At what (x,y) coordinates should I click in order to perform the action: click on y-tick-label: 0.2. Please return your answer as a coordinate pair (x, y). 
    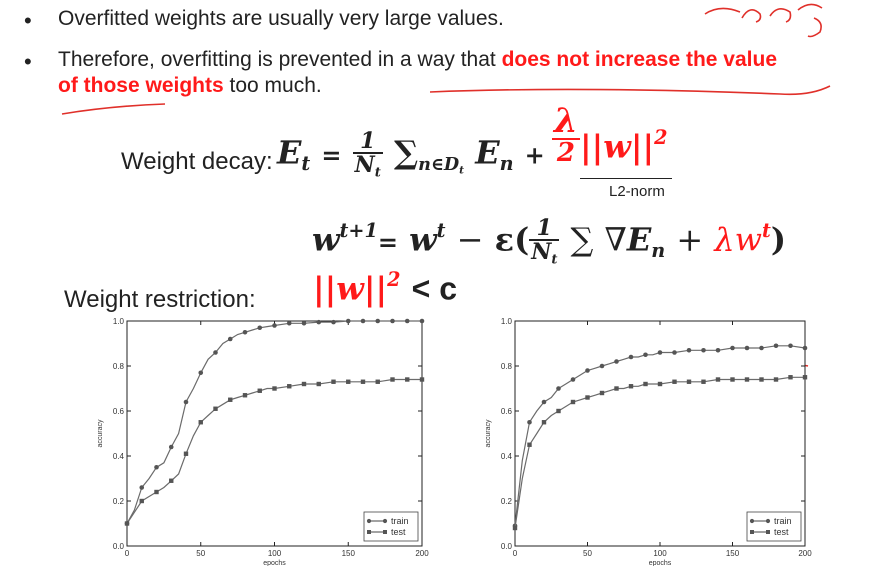
    Looking at the image, I should click on (119, 501).